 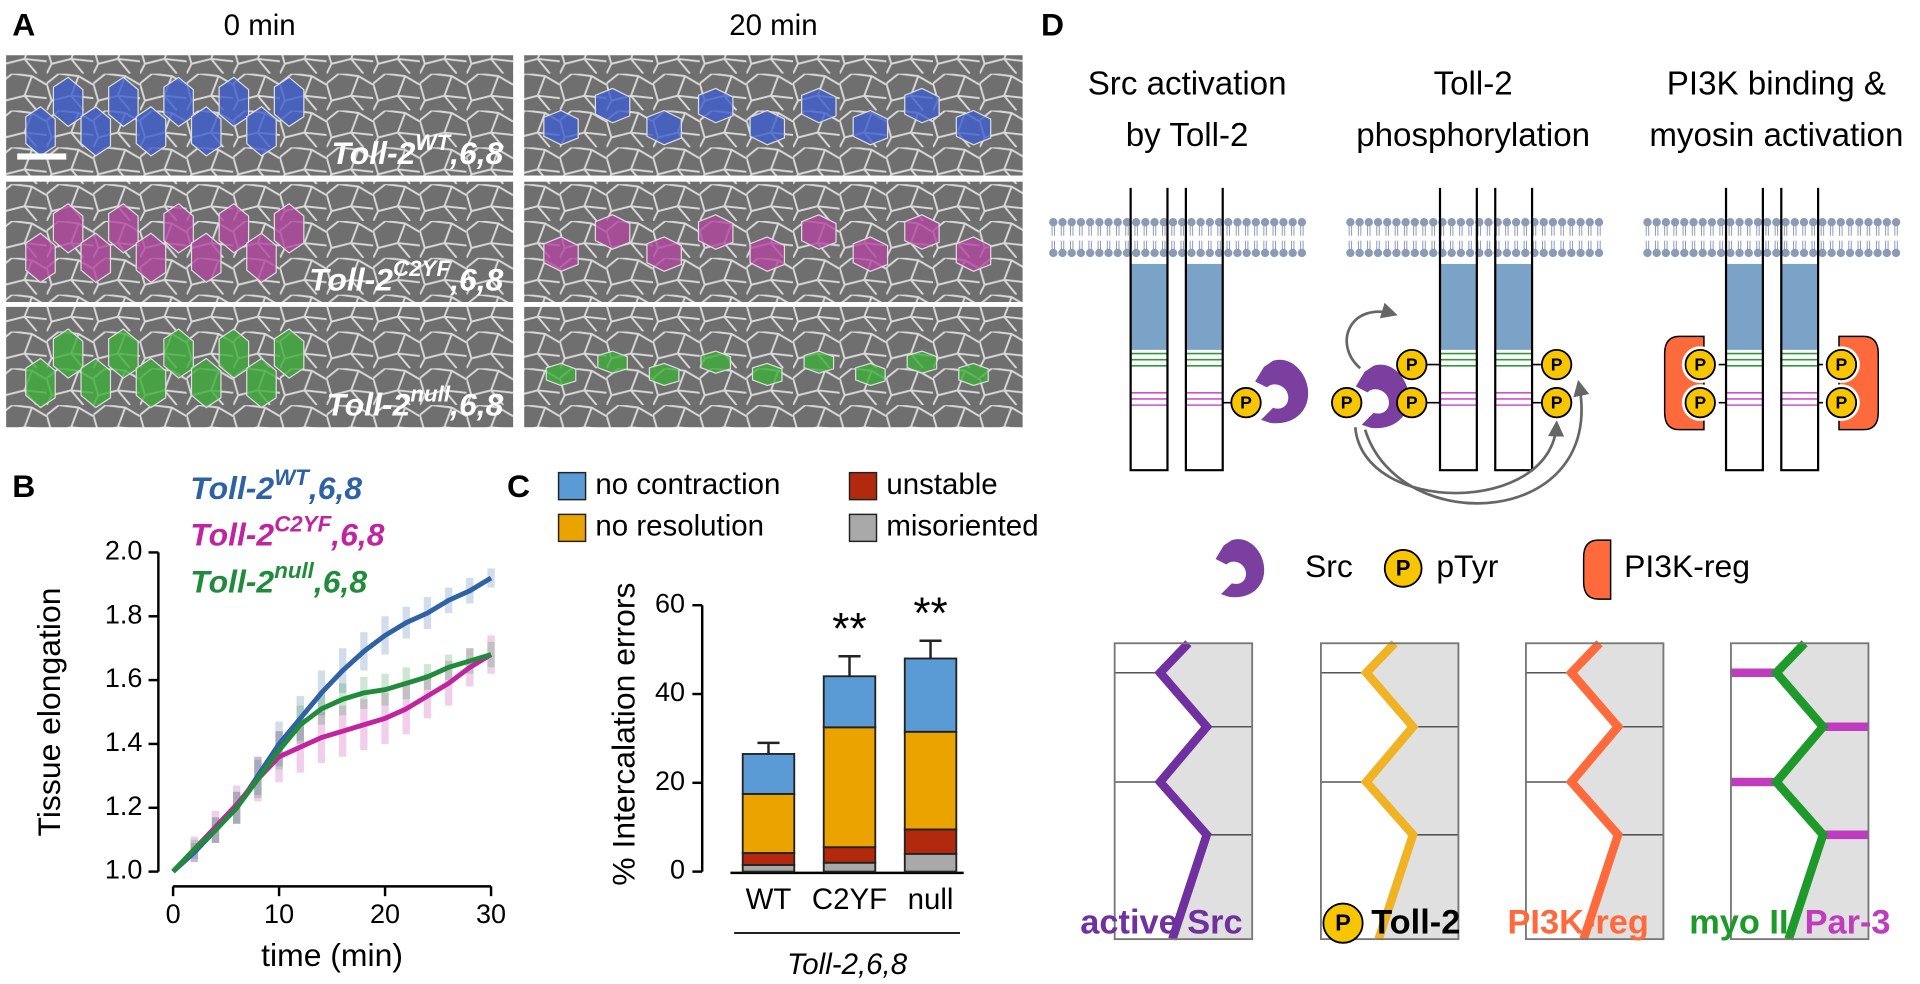 What do you see at coordinates (124, 678) in the screenshot?
I see `y-tick-label: 1.6` at bounding box center [124, 678].